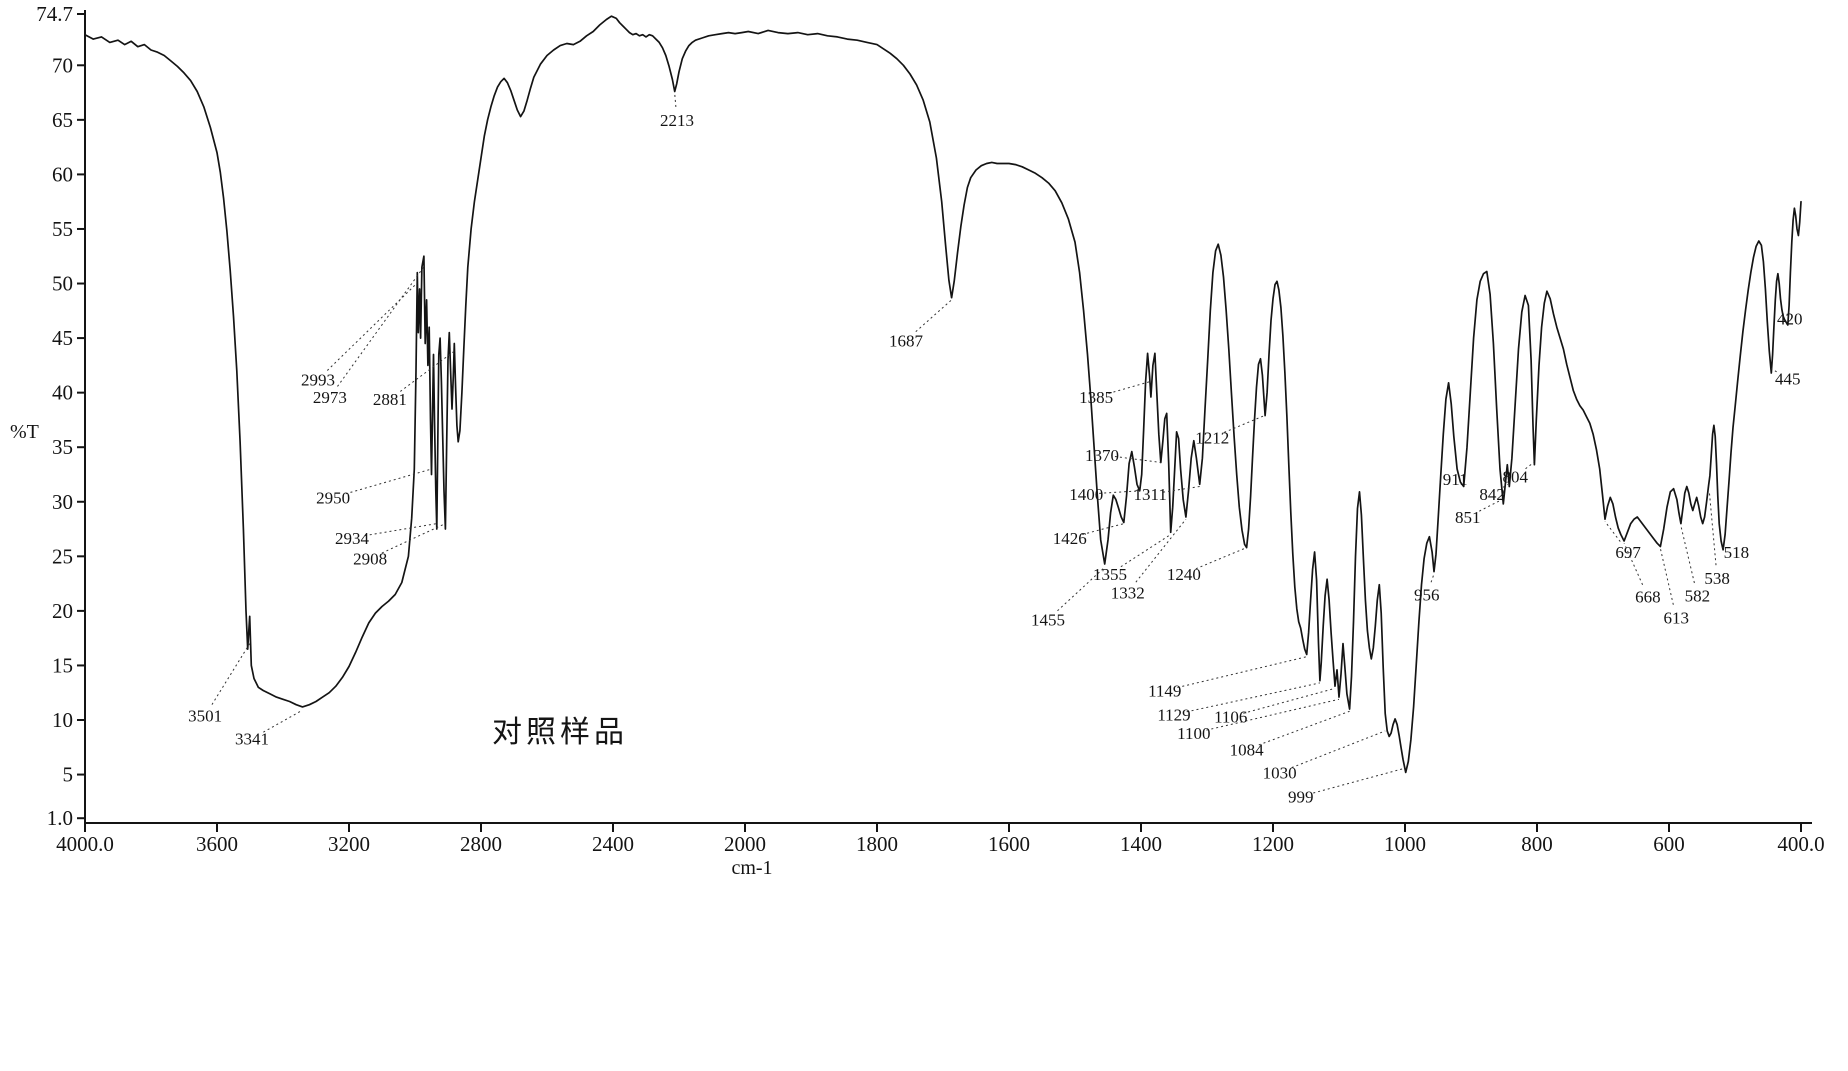  Describe the element at coordinates (390, 399) in the screenshot. I see `peak-label-2881: 2881` at that location.